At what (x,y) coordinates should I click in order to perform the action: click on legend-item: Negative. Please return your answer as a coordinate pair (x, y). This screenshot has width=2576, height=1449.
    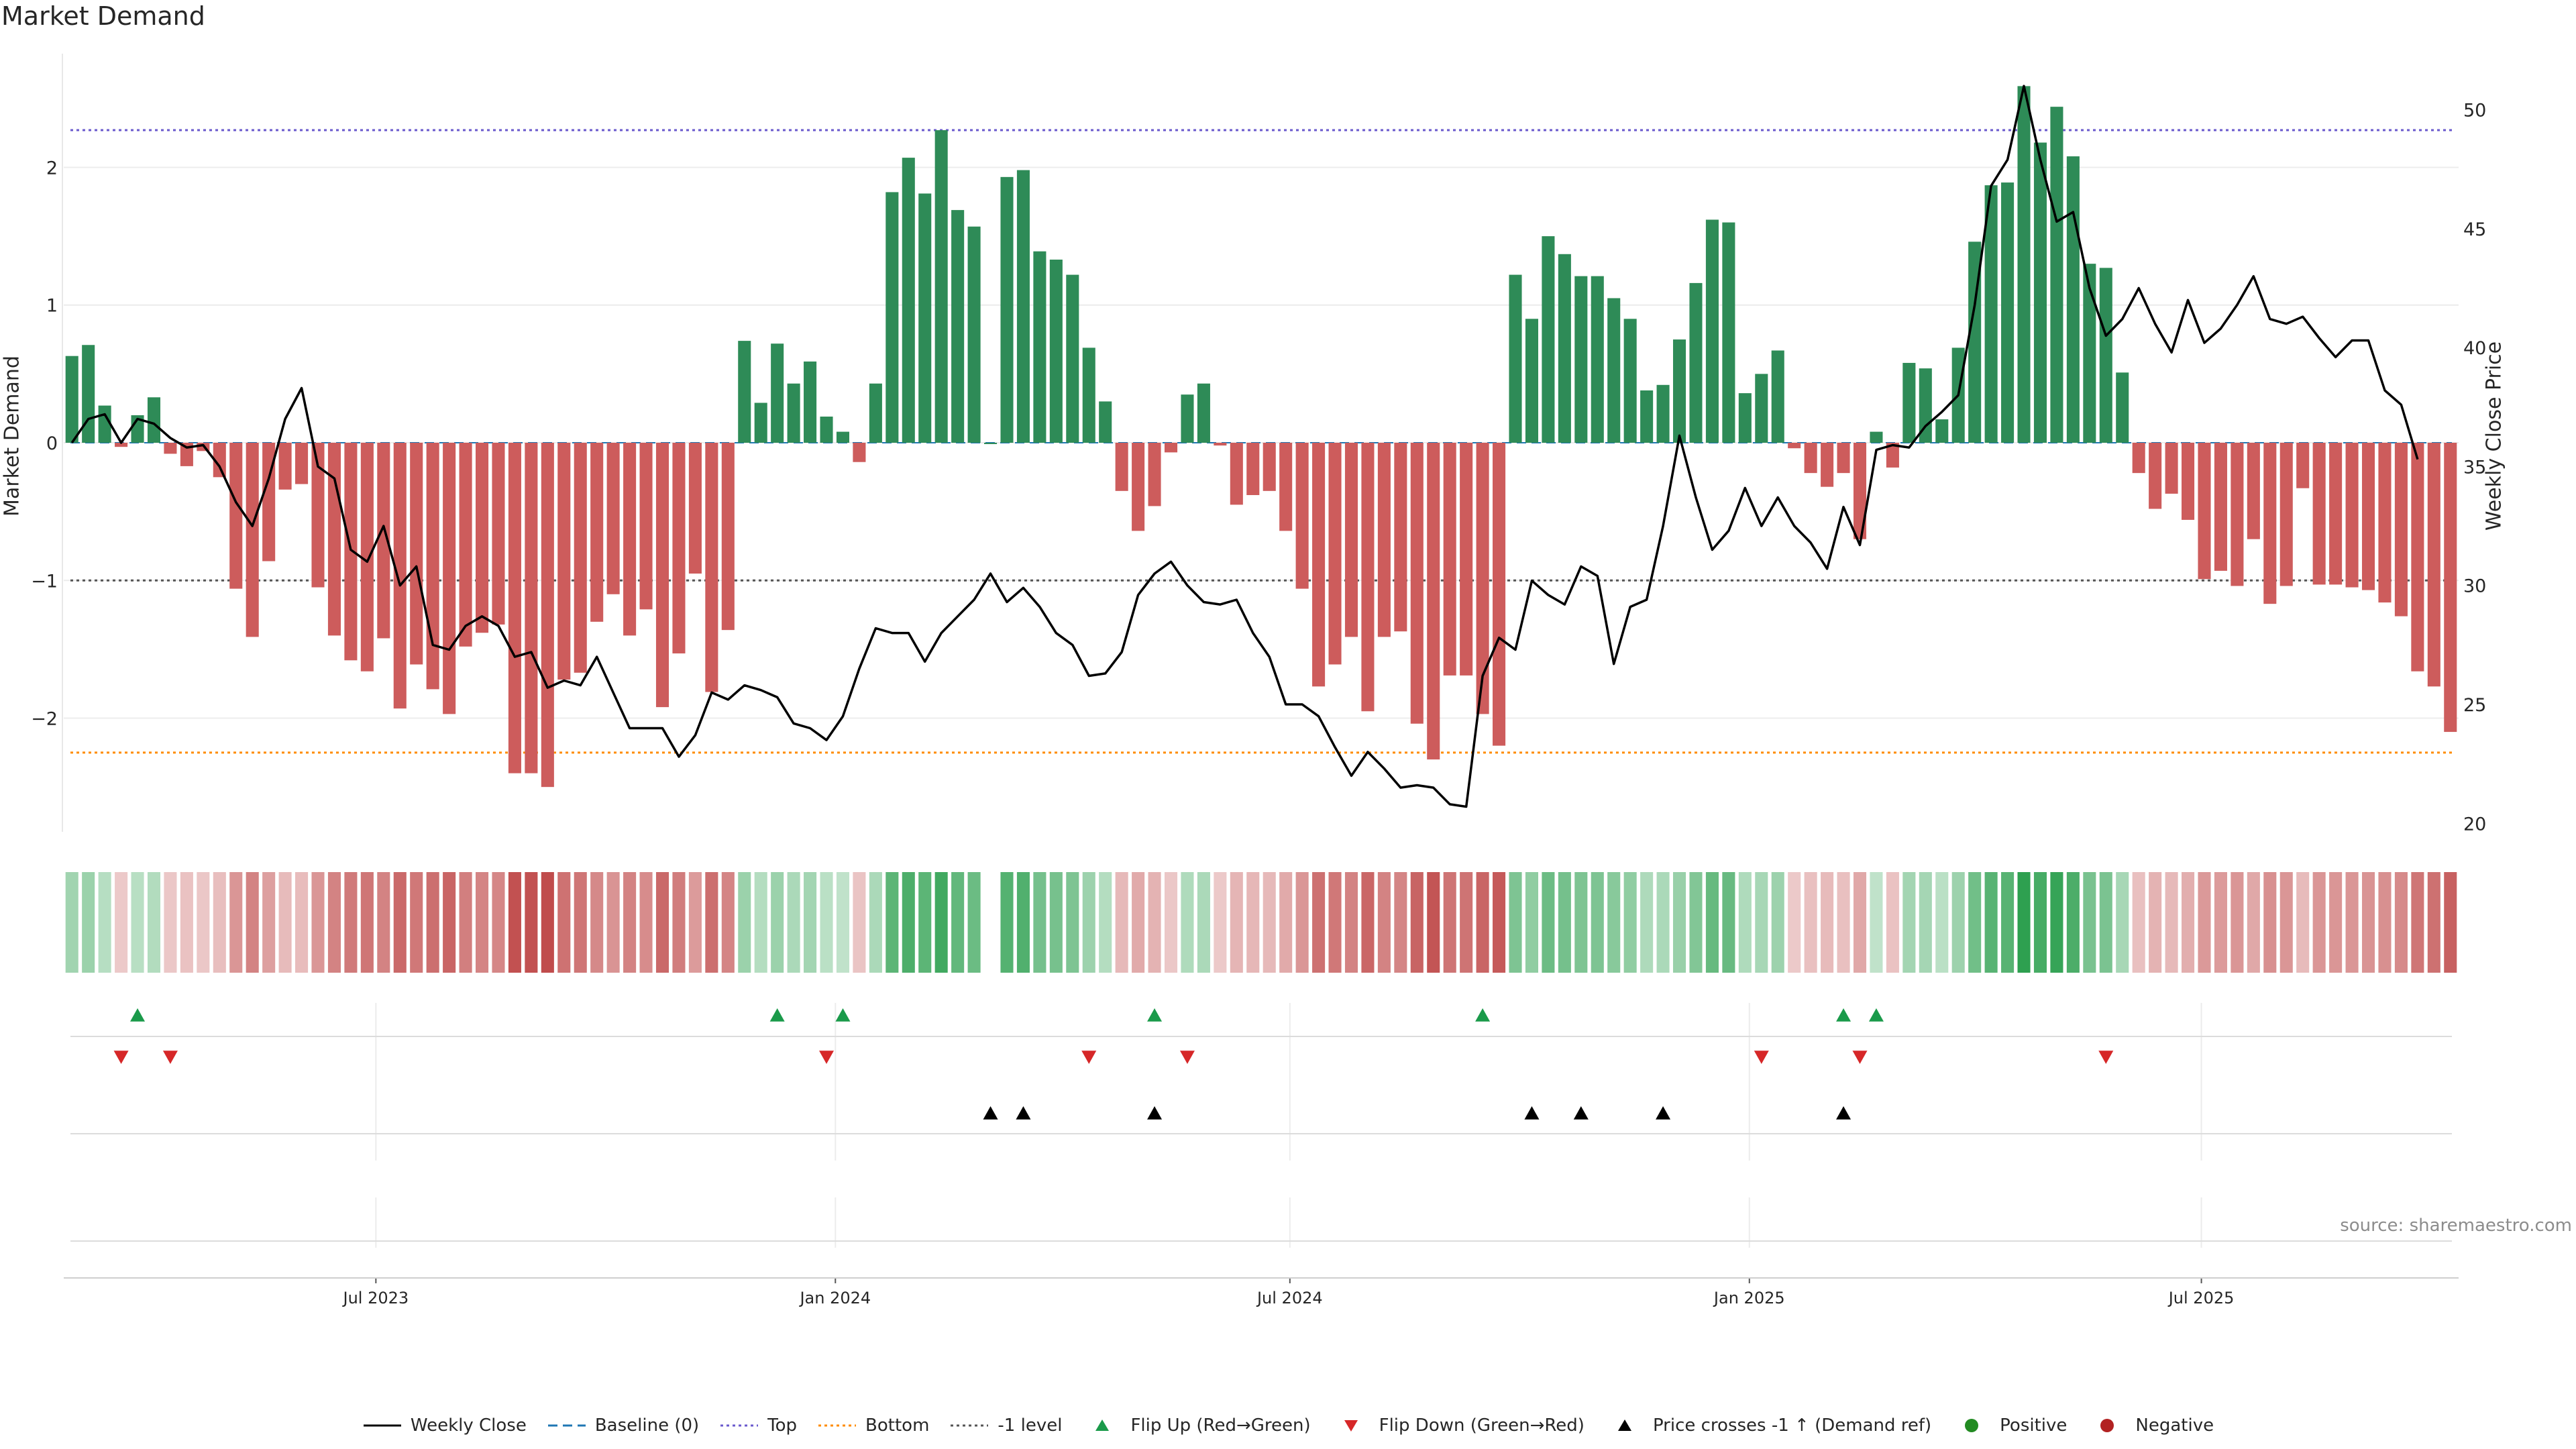
    Looking at the image, I should click on (2150, 1425).